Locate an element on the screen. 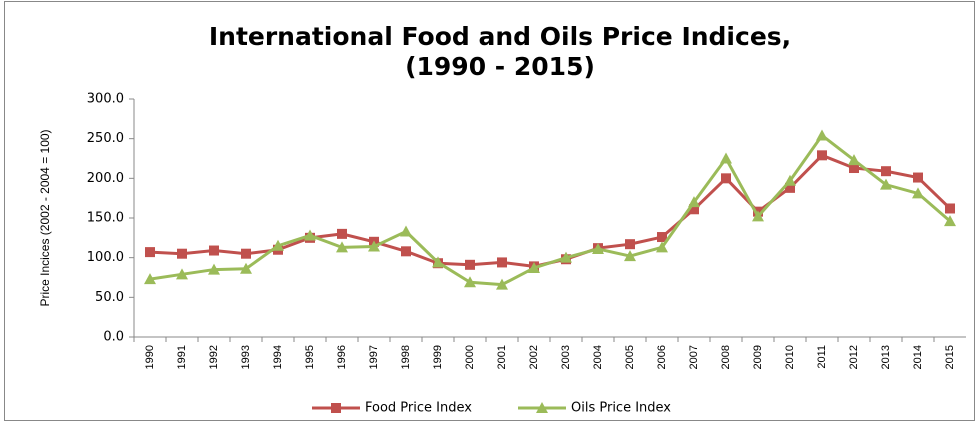  x-tick-label: 1997 is located at coordinates (374, 357).